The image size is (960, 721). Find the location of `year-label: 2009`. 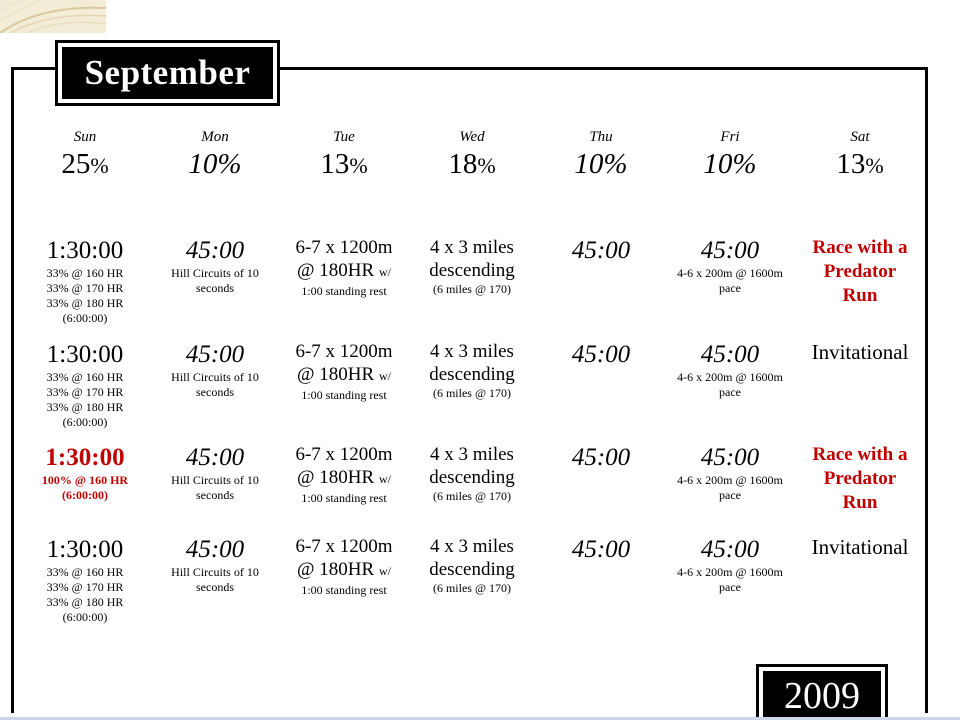

year-label: 2009 is located at coordinates (822, 695).